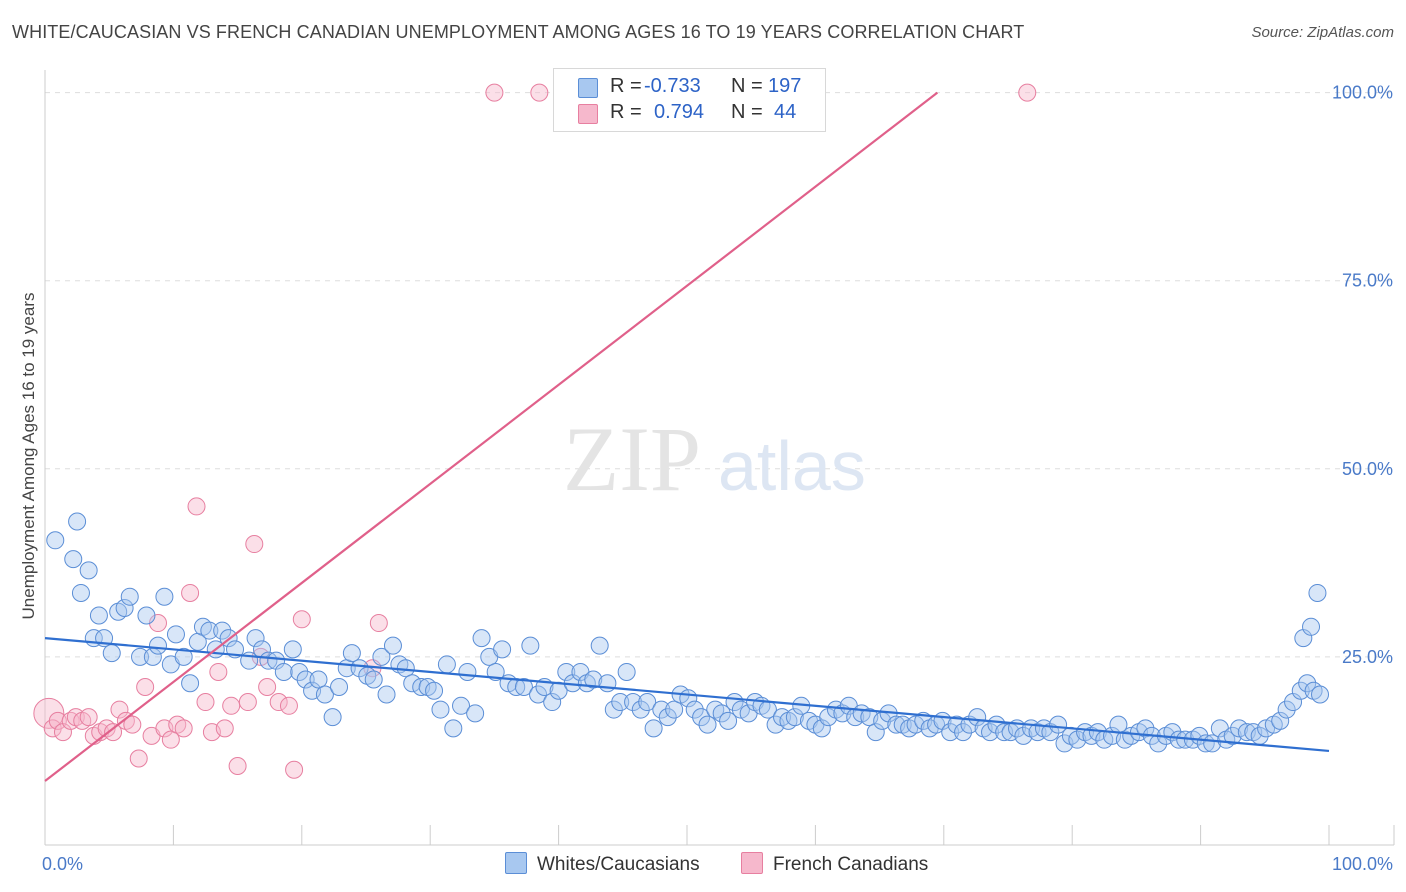 The width and height of the screenshot is (1406, 892). Describe the element at coordinates (588, 88) in the screenshot. I see `legend-swatch-whites` at that location.